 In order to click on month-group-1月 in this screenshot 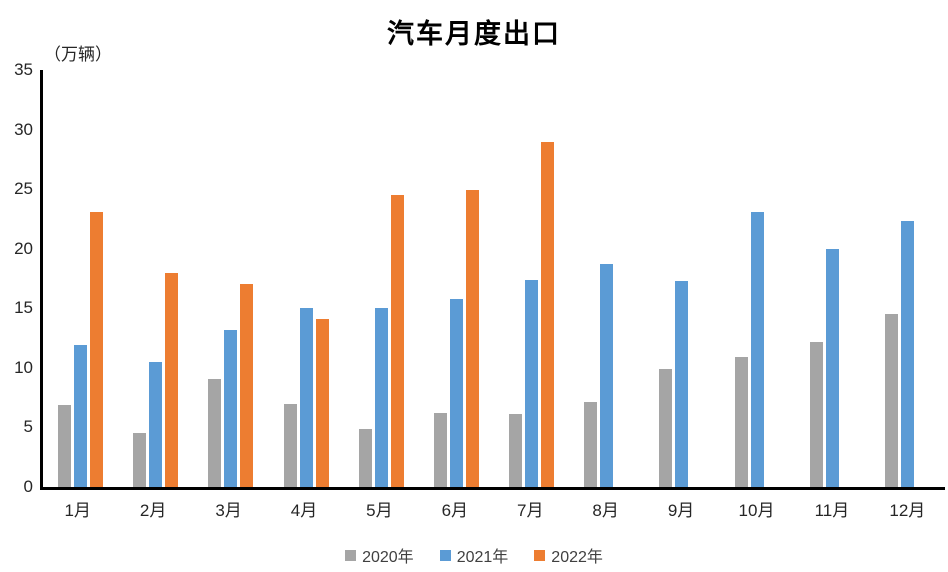, I will do `click(80, 278)`.